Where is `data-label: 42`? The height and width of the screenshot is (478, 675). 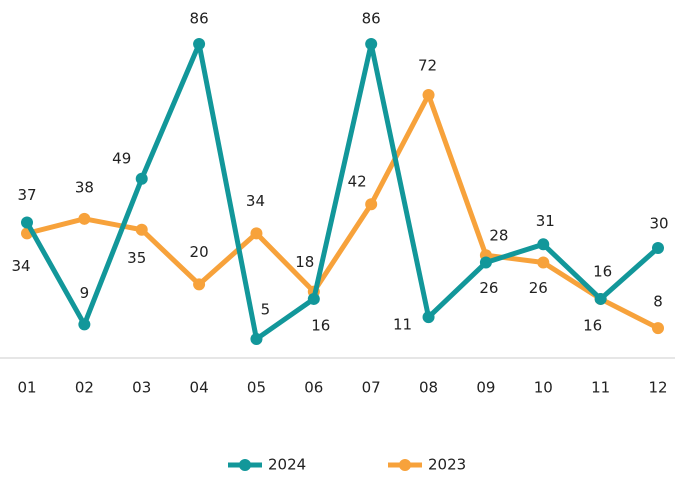
data-label: 42 is located at coordinates (357, 182).